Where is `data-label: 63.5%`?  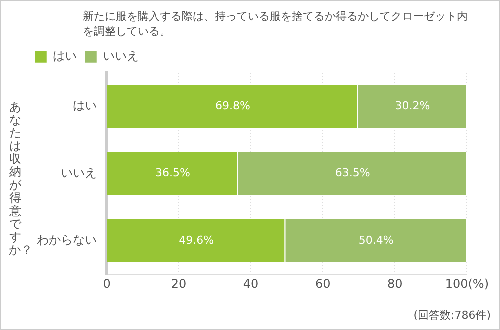 data-label: 63.5% is located at coordinates (352, 173).